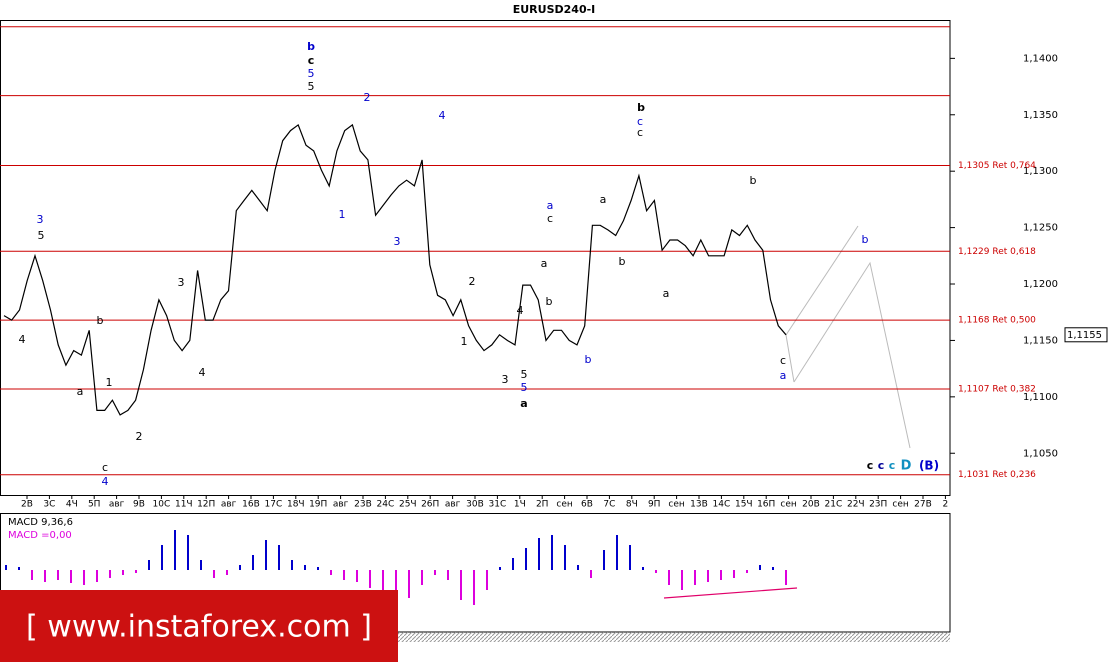 The width and height of the screenshot is (1108, 662). Describe the element at coordinates (699, 505) in the screenshot. I see `x-tick-label: 13В` at that location.